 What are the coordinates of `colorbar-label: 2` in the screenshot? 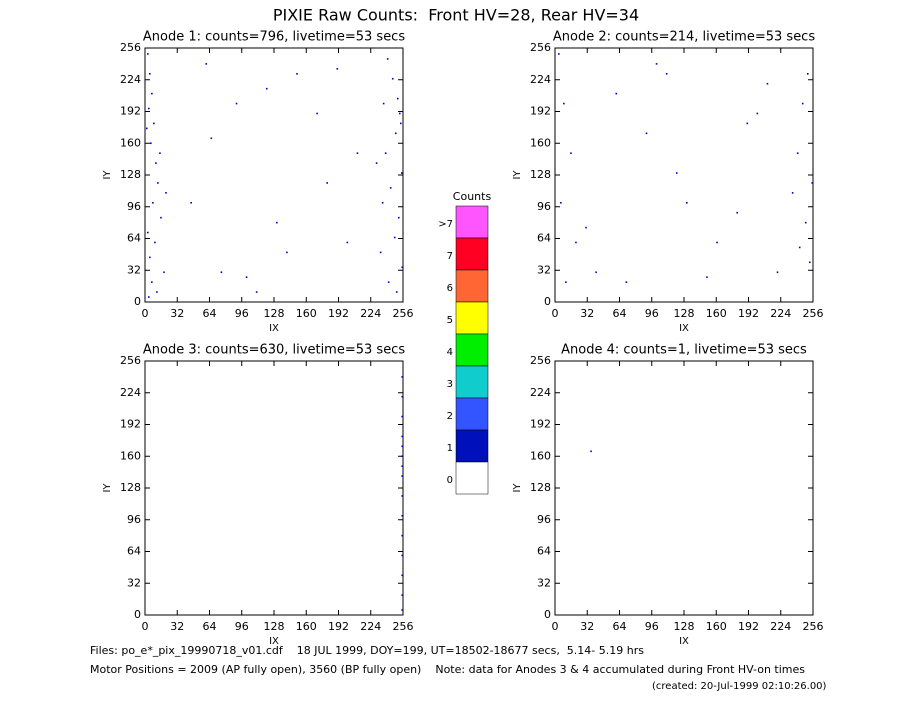 It's located at (450, 416).